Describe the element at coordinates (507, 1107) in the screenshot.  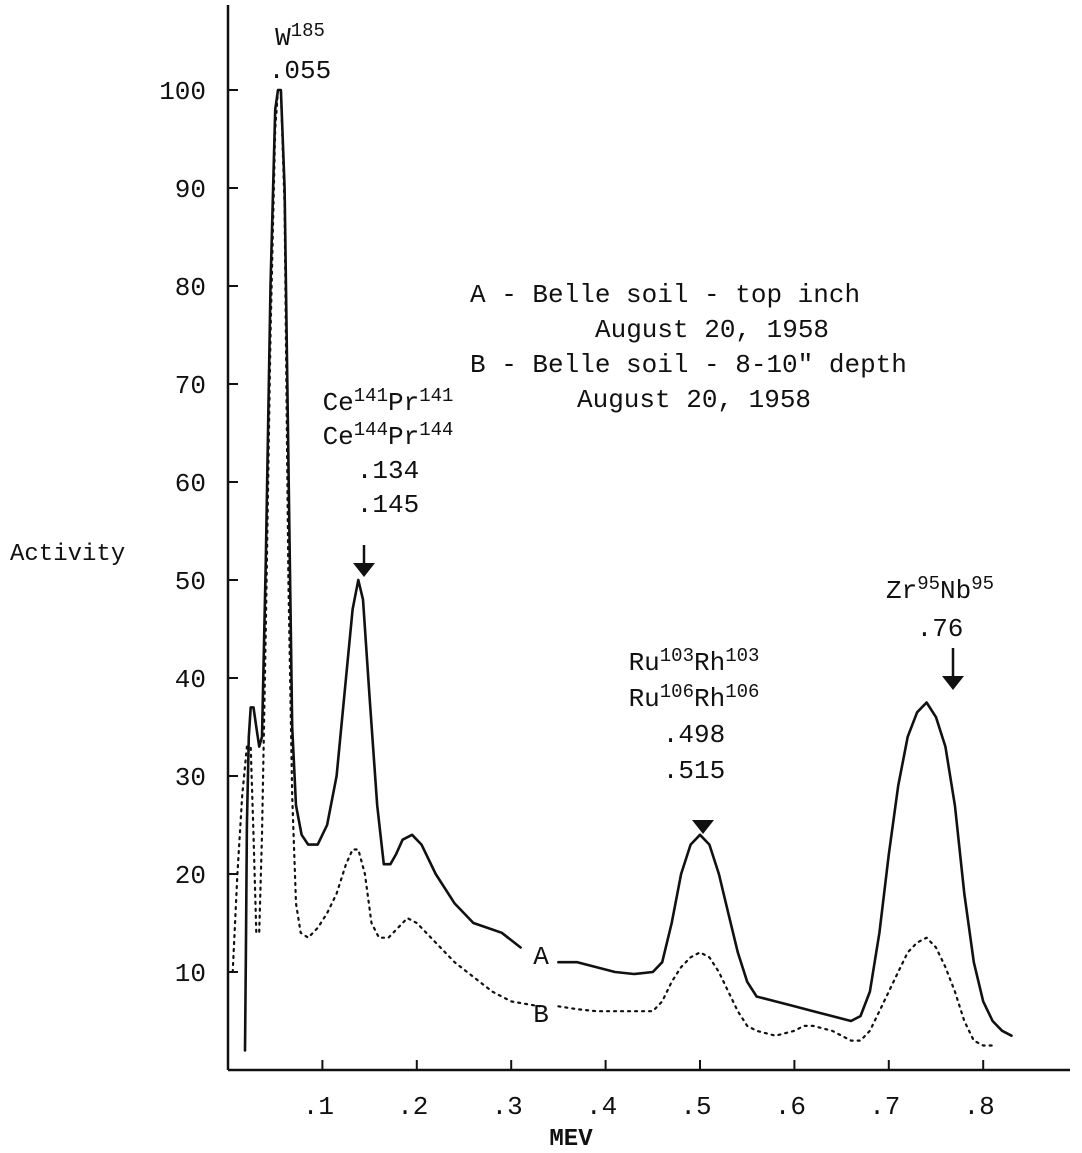
I see `x-tick-label: .3` at that location.